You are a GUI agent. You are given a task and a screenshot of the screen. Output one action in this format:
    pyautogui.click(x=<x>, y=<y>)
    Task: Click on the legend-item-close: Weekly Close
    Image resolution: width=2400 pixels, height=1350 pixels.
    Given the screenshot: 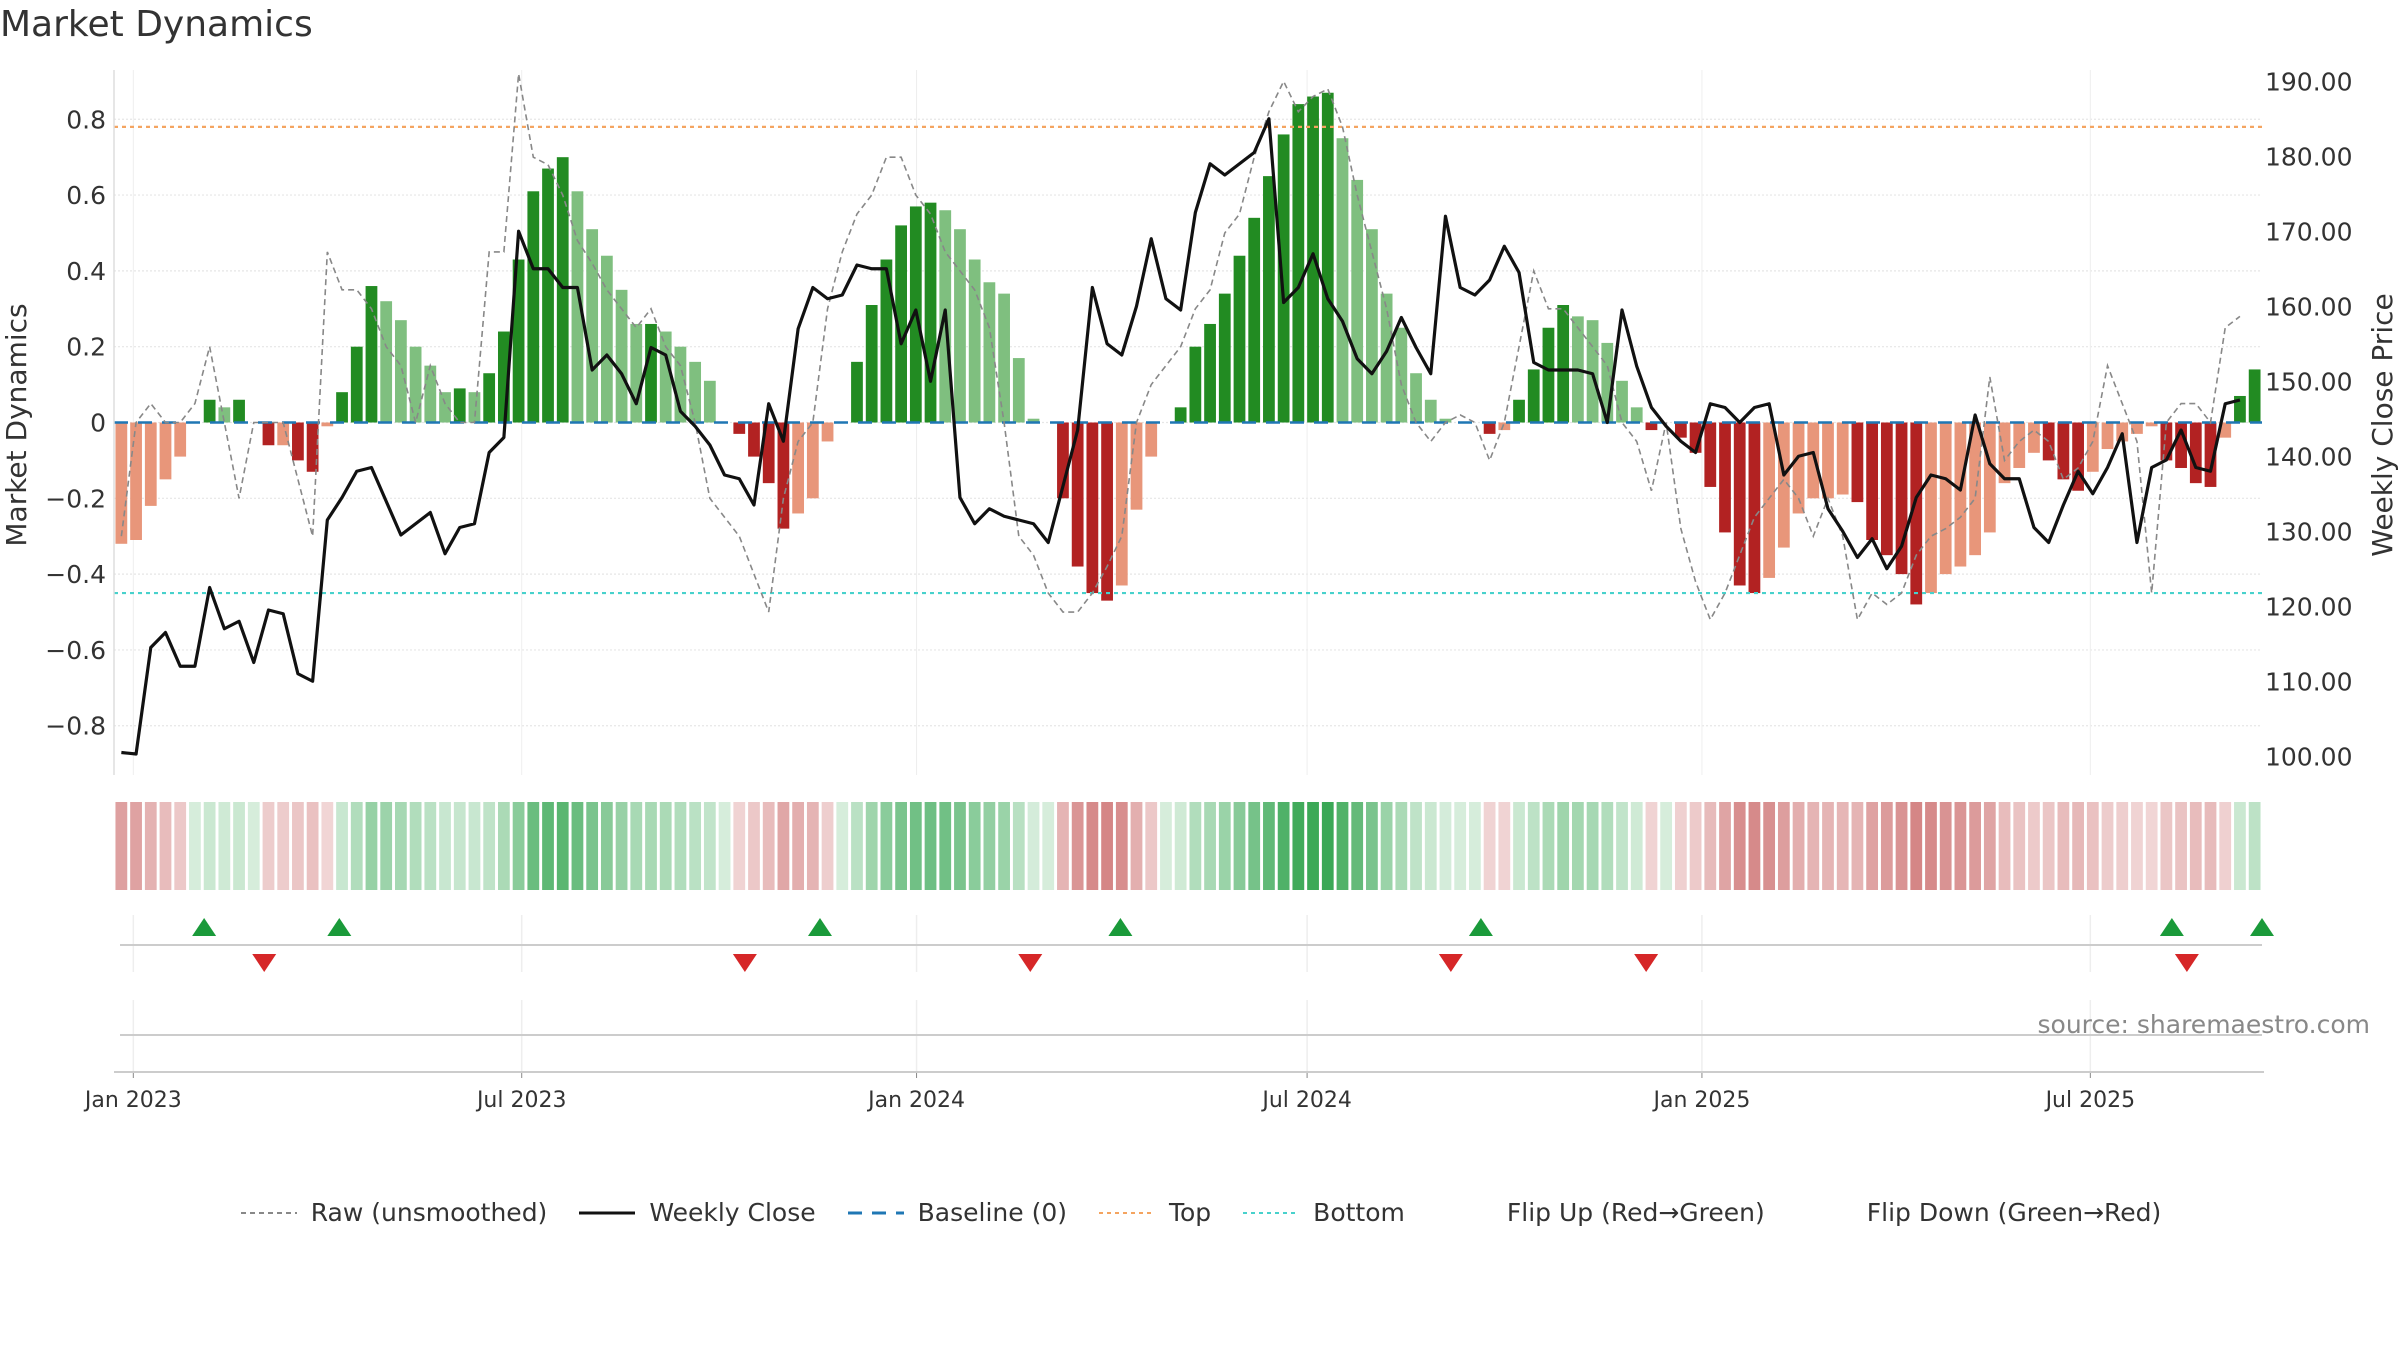 What is the action you would take?
    pyautogui.click(x=696, y=1212)
    